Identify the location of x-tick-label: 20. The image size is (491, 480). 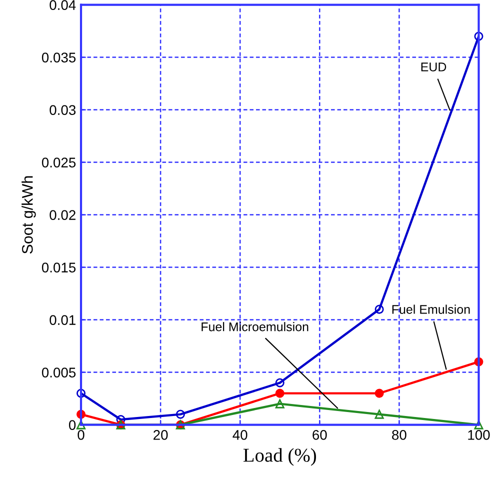
(161, 435).